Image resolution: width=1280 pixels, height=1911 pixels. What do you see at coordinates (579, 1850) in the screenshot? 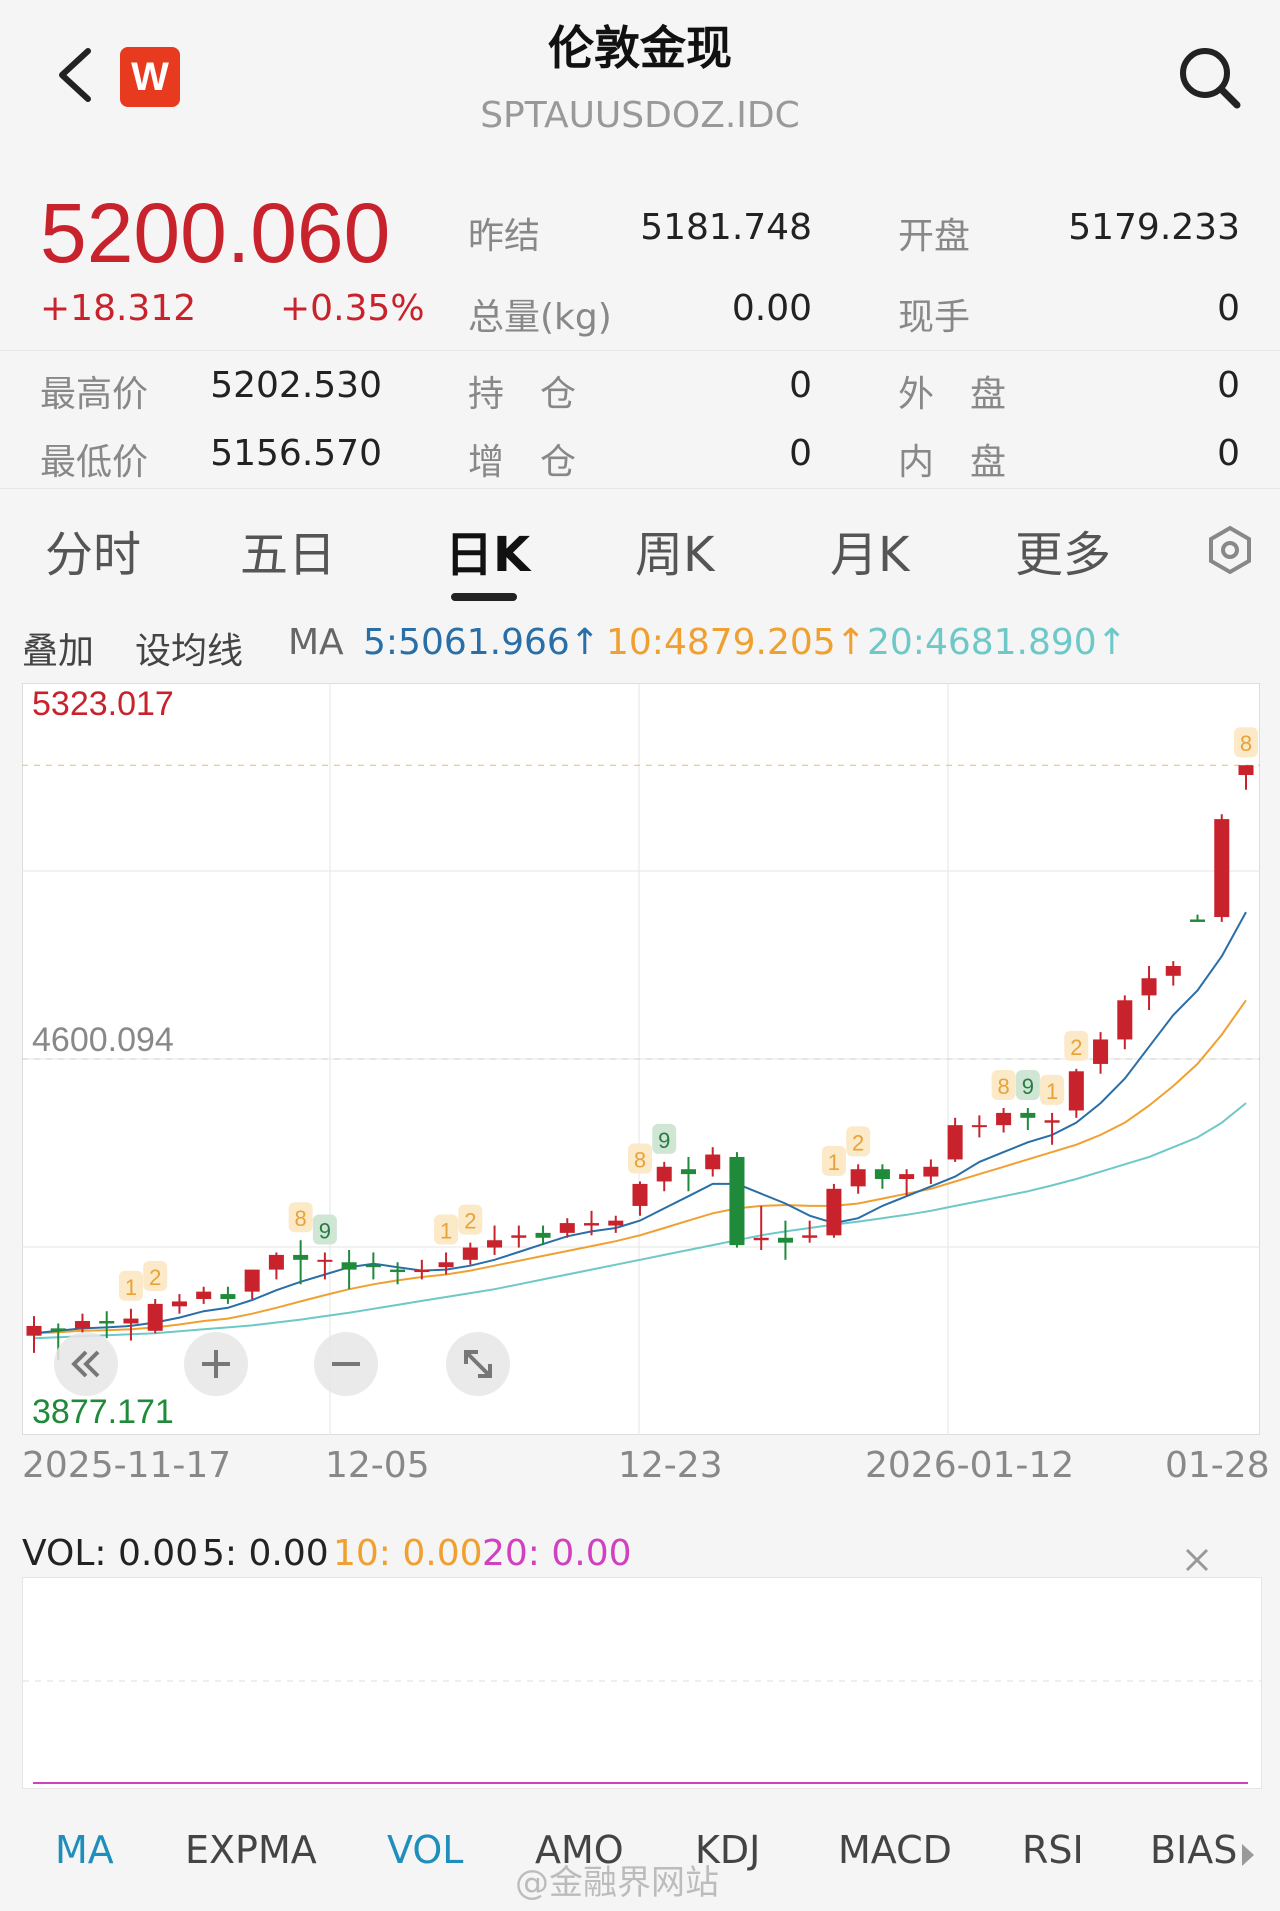
I see `indicator-amo: AMO` at bounding box center [579, 1850].